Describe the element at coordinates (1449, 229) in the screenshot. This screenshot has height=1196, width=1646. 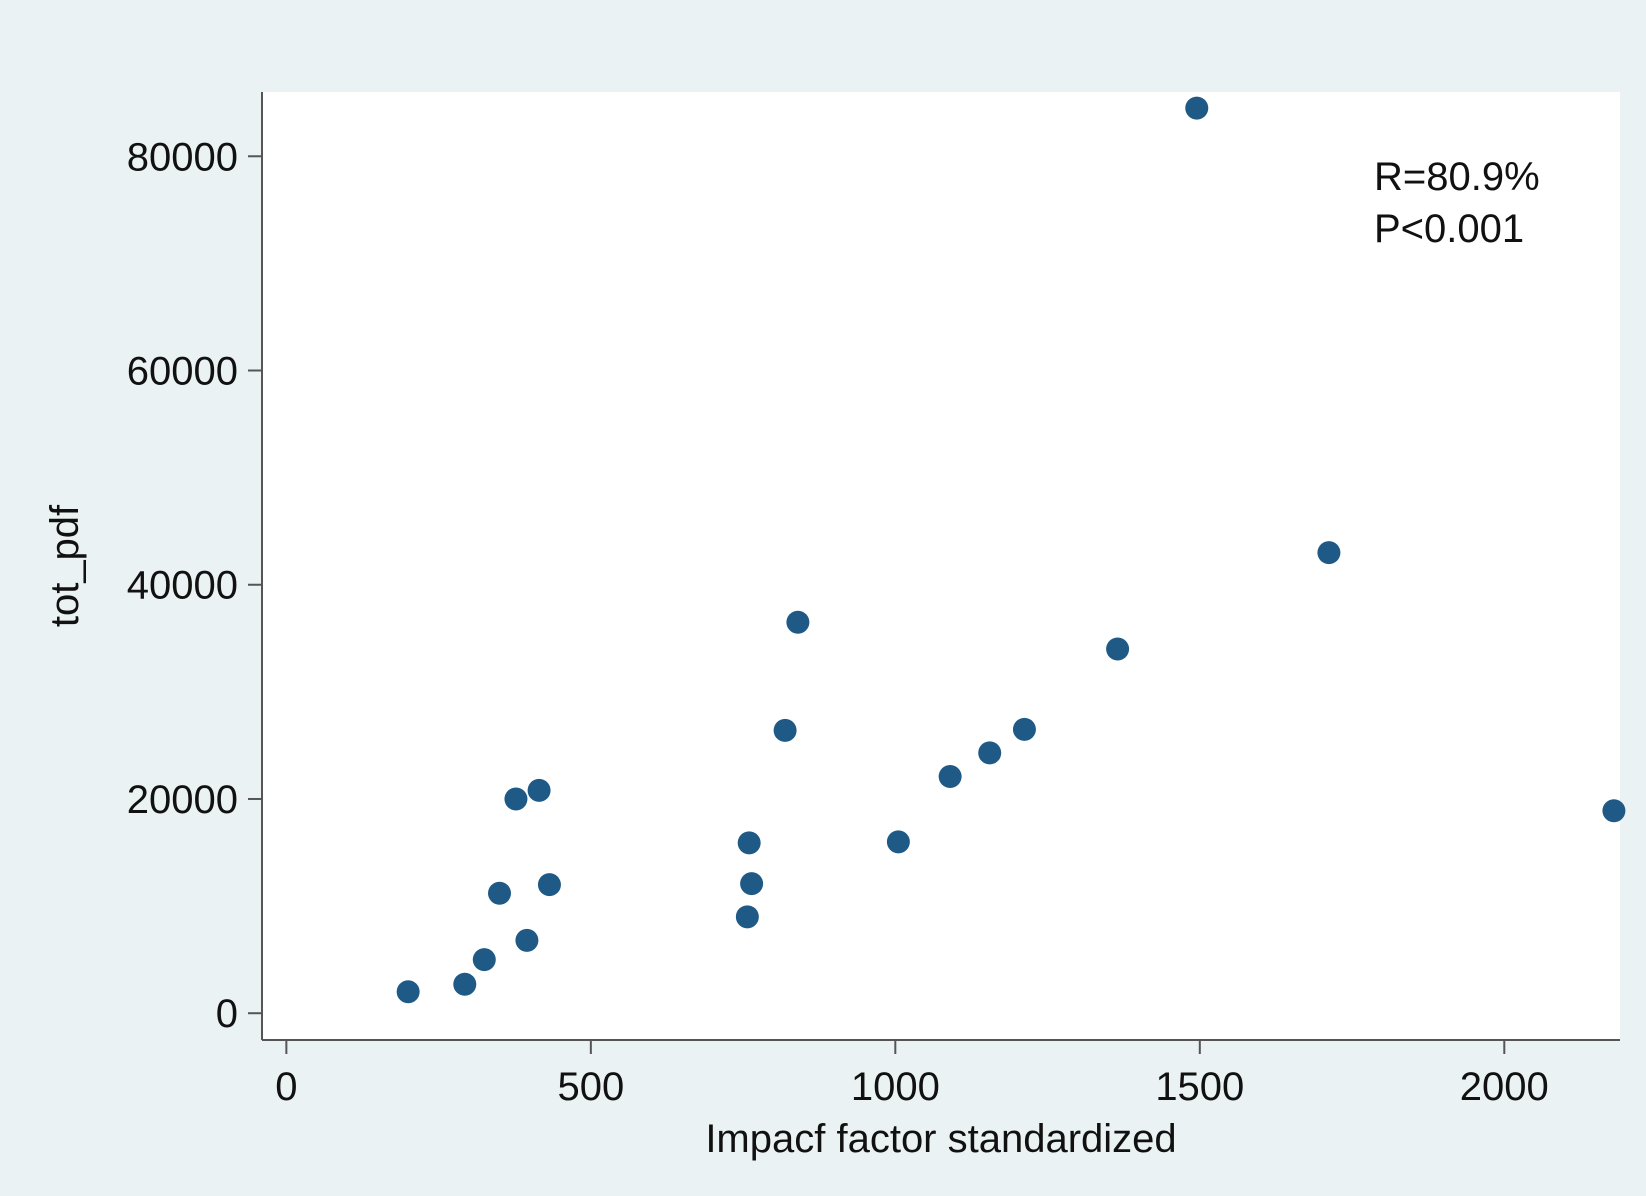
I see `annotation-p-value: P<0.001` at that location.